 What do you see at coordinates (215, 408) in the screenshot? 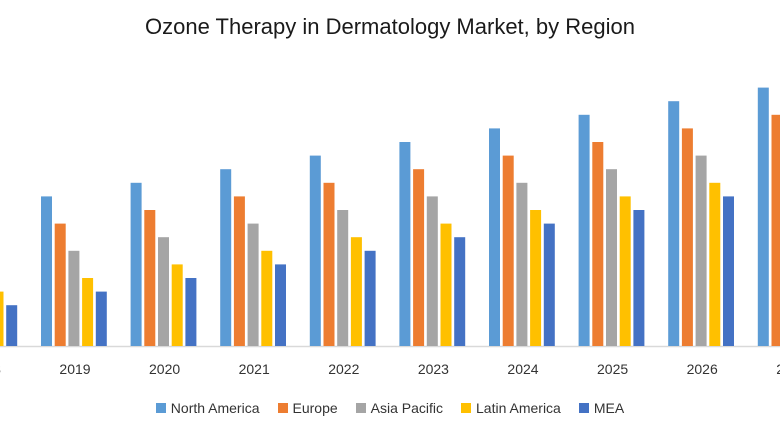
I see `legend-label: North America` at bounding box center [215, 408].